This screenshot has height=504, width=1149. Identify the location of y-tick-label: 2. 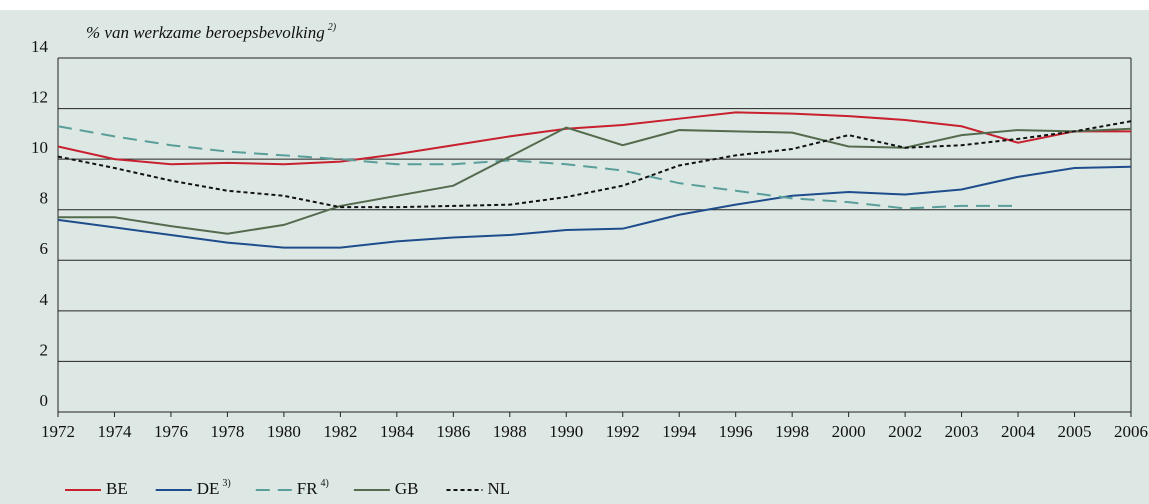
(44, 349).